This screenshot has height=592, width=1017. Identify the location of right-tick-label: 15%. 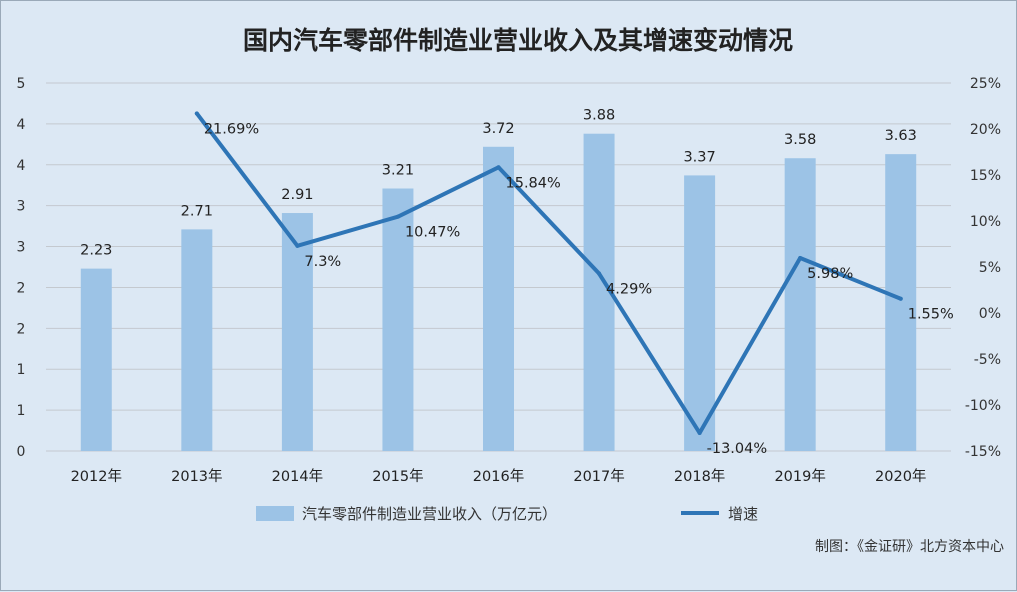
(985, 176).